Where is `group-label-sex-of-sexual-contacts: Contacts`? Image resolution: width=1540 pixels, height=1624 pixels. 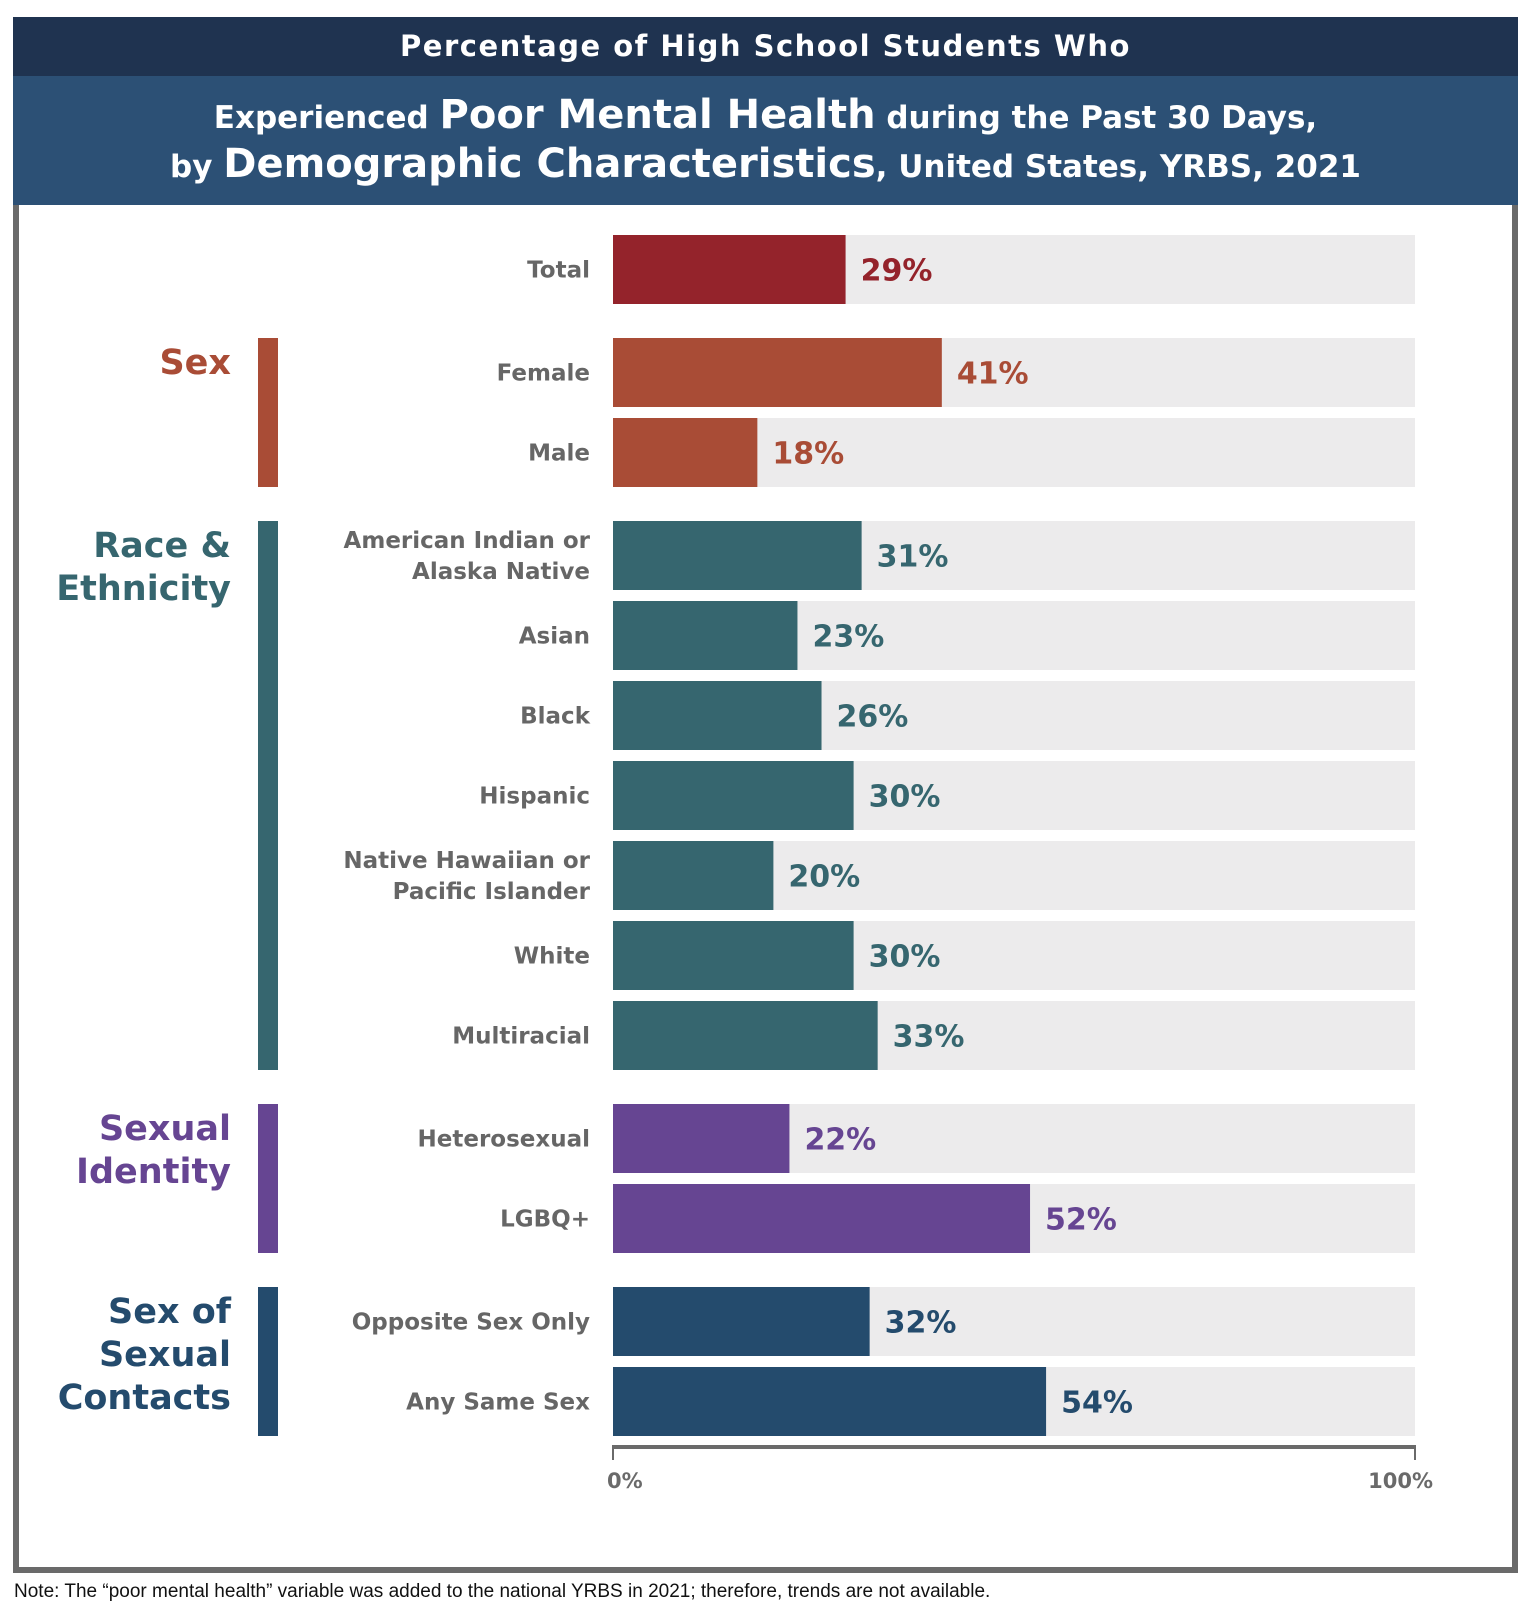 group-label-sex-of-sexual-contacts: Contacts is located at coordinates (144, 1398).